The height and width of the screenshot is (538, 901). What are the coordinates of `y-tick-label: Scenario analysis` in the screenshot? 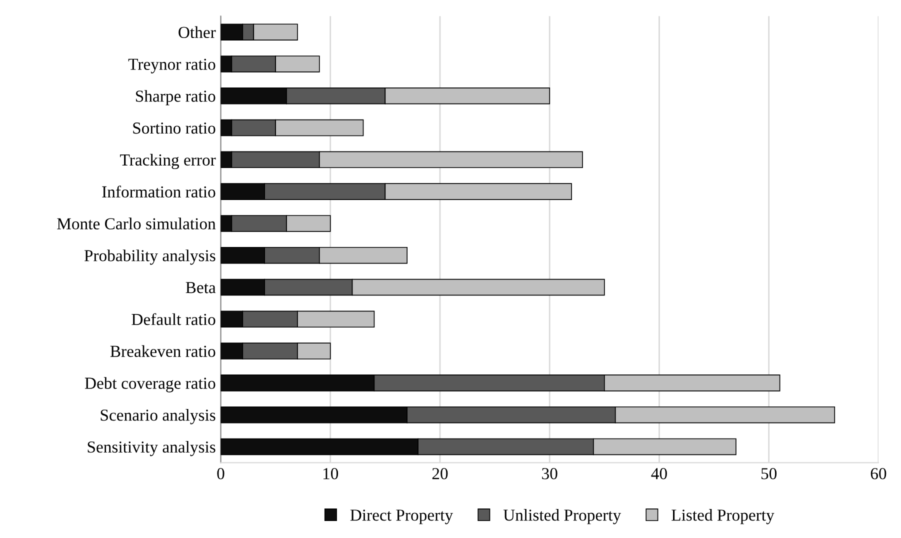 It's located at (158, 416).